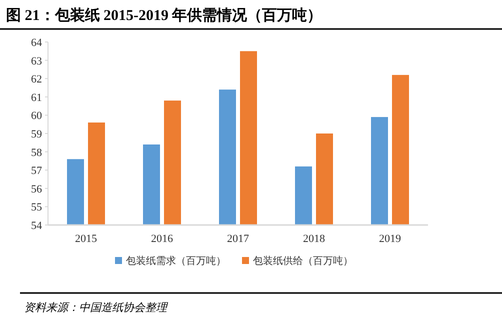 Image resolution: width=502 pixels, height=323 pixels. Describe the element at coordinates (390, 239) in the screenshot. I see `x-tick-label: 2019` at that location.